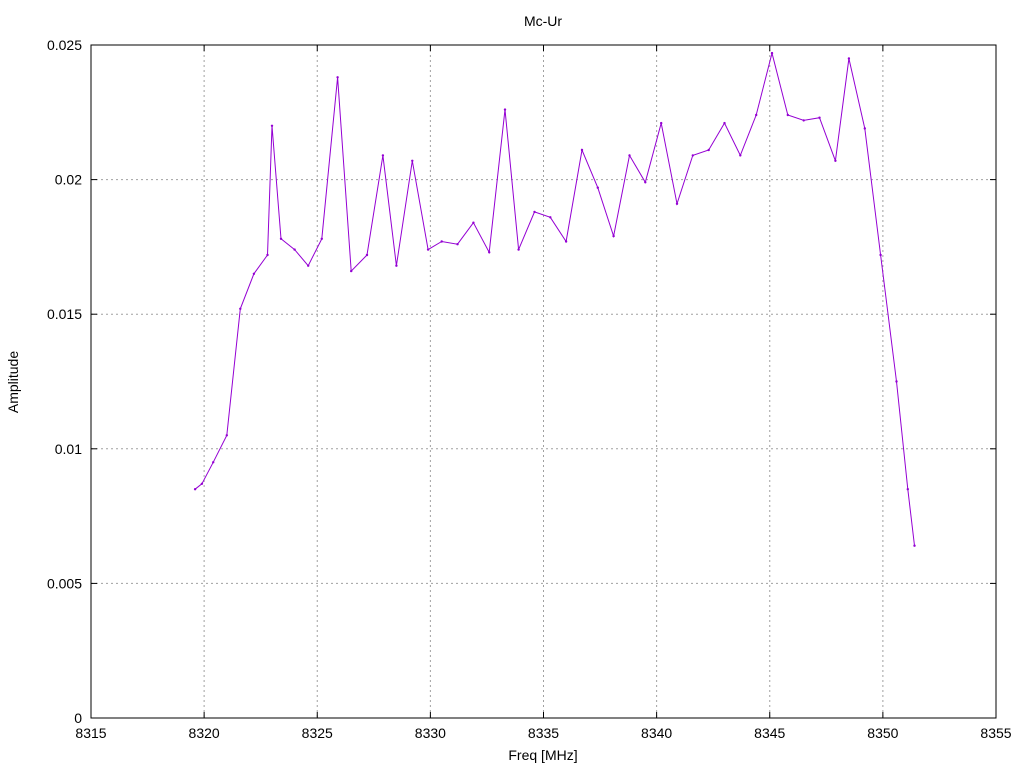  What do you see at coordinates (882, 733) in the screenshot?
I see `x-tick-label: 8350` at bounding box center [882, 733].